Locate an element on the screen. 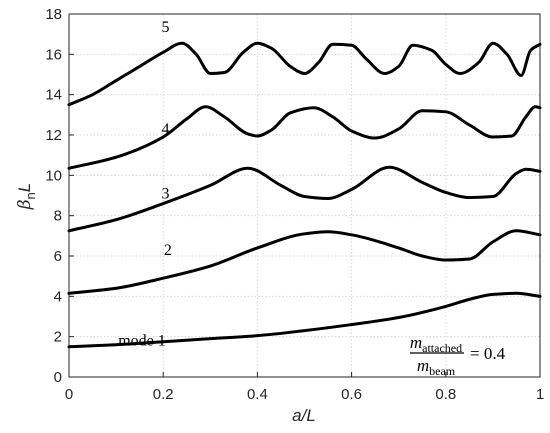  y-axis-label: βnL is located at coordinates (26, 197).